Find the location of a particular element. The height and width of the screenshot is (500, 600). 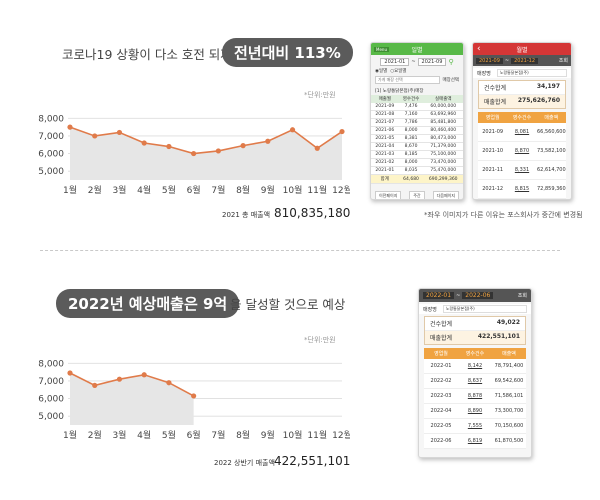

table-row: 2021-06 8,000 80,460,400 is located at coordinates (417, 130).